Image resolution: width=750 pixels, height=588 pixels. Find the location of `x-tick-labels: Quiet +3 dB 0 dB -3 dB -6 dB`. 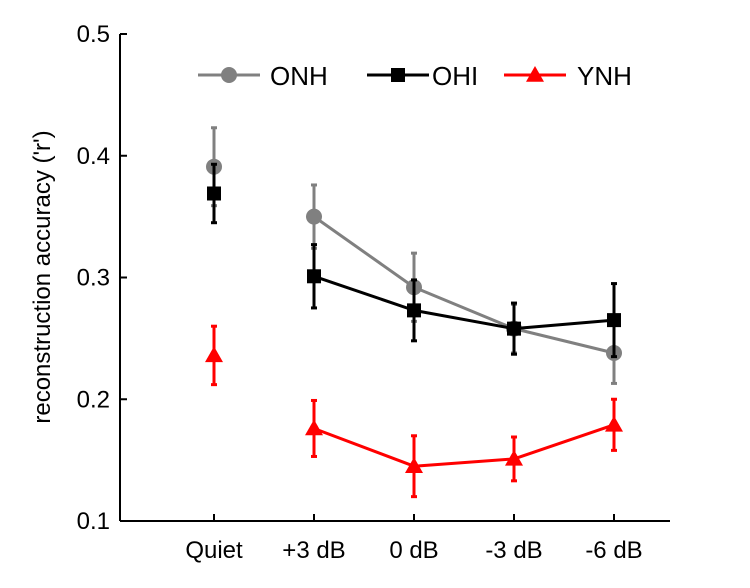

x-tick-labels: Quiet +3 dB 0 dB -3 dB -6 dB is located at coordinates (413, 550).